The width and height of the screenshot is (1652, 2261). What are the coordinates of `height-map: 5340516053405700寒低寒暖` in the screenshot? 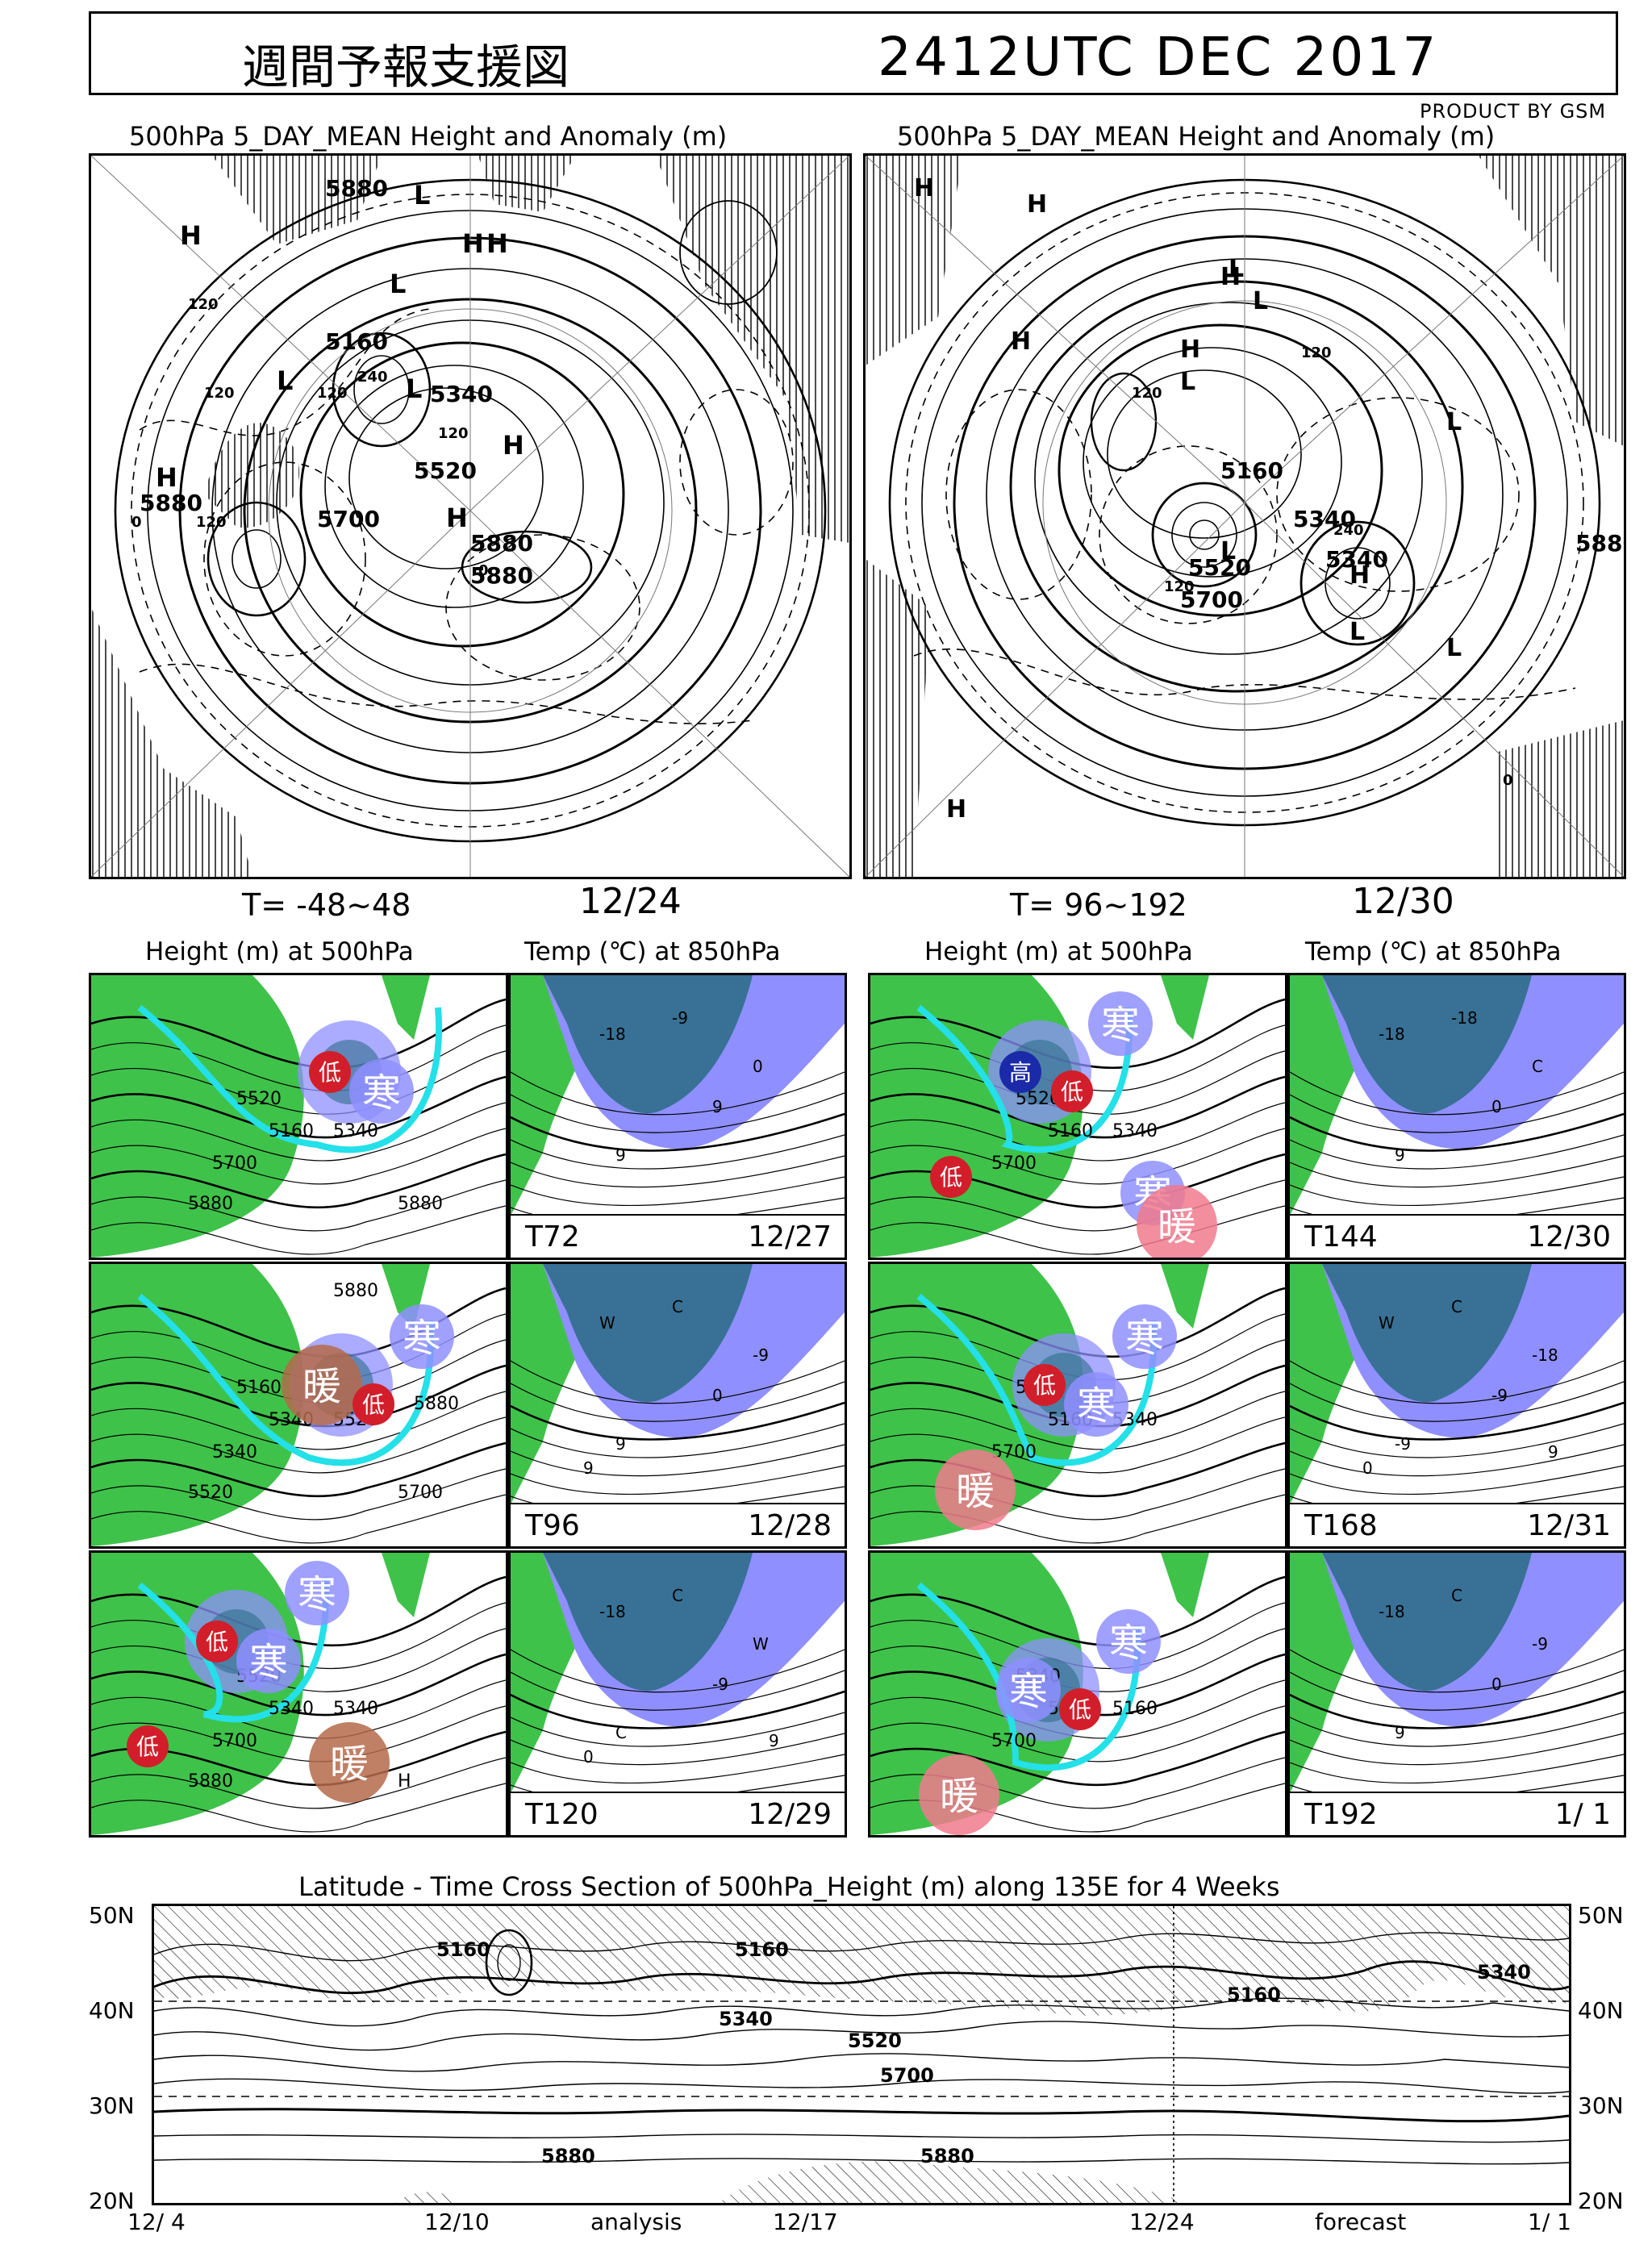 It's located at (1077, 1694).